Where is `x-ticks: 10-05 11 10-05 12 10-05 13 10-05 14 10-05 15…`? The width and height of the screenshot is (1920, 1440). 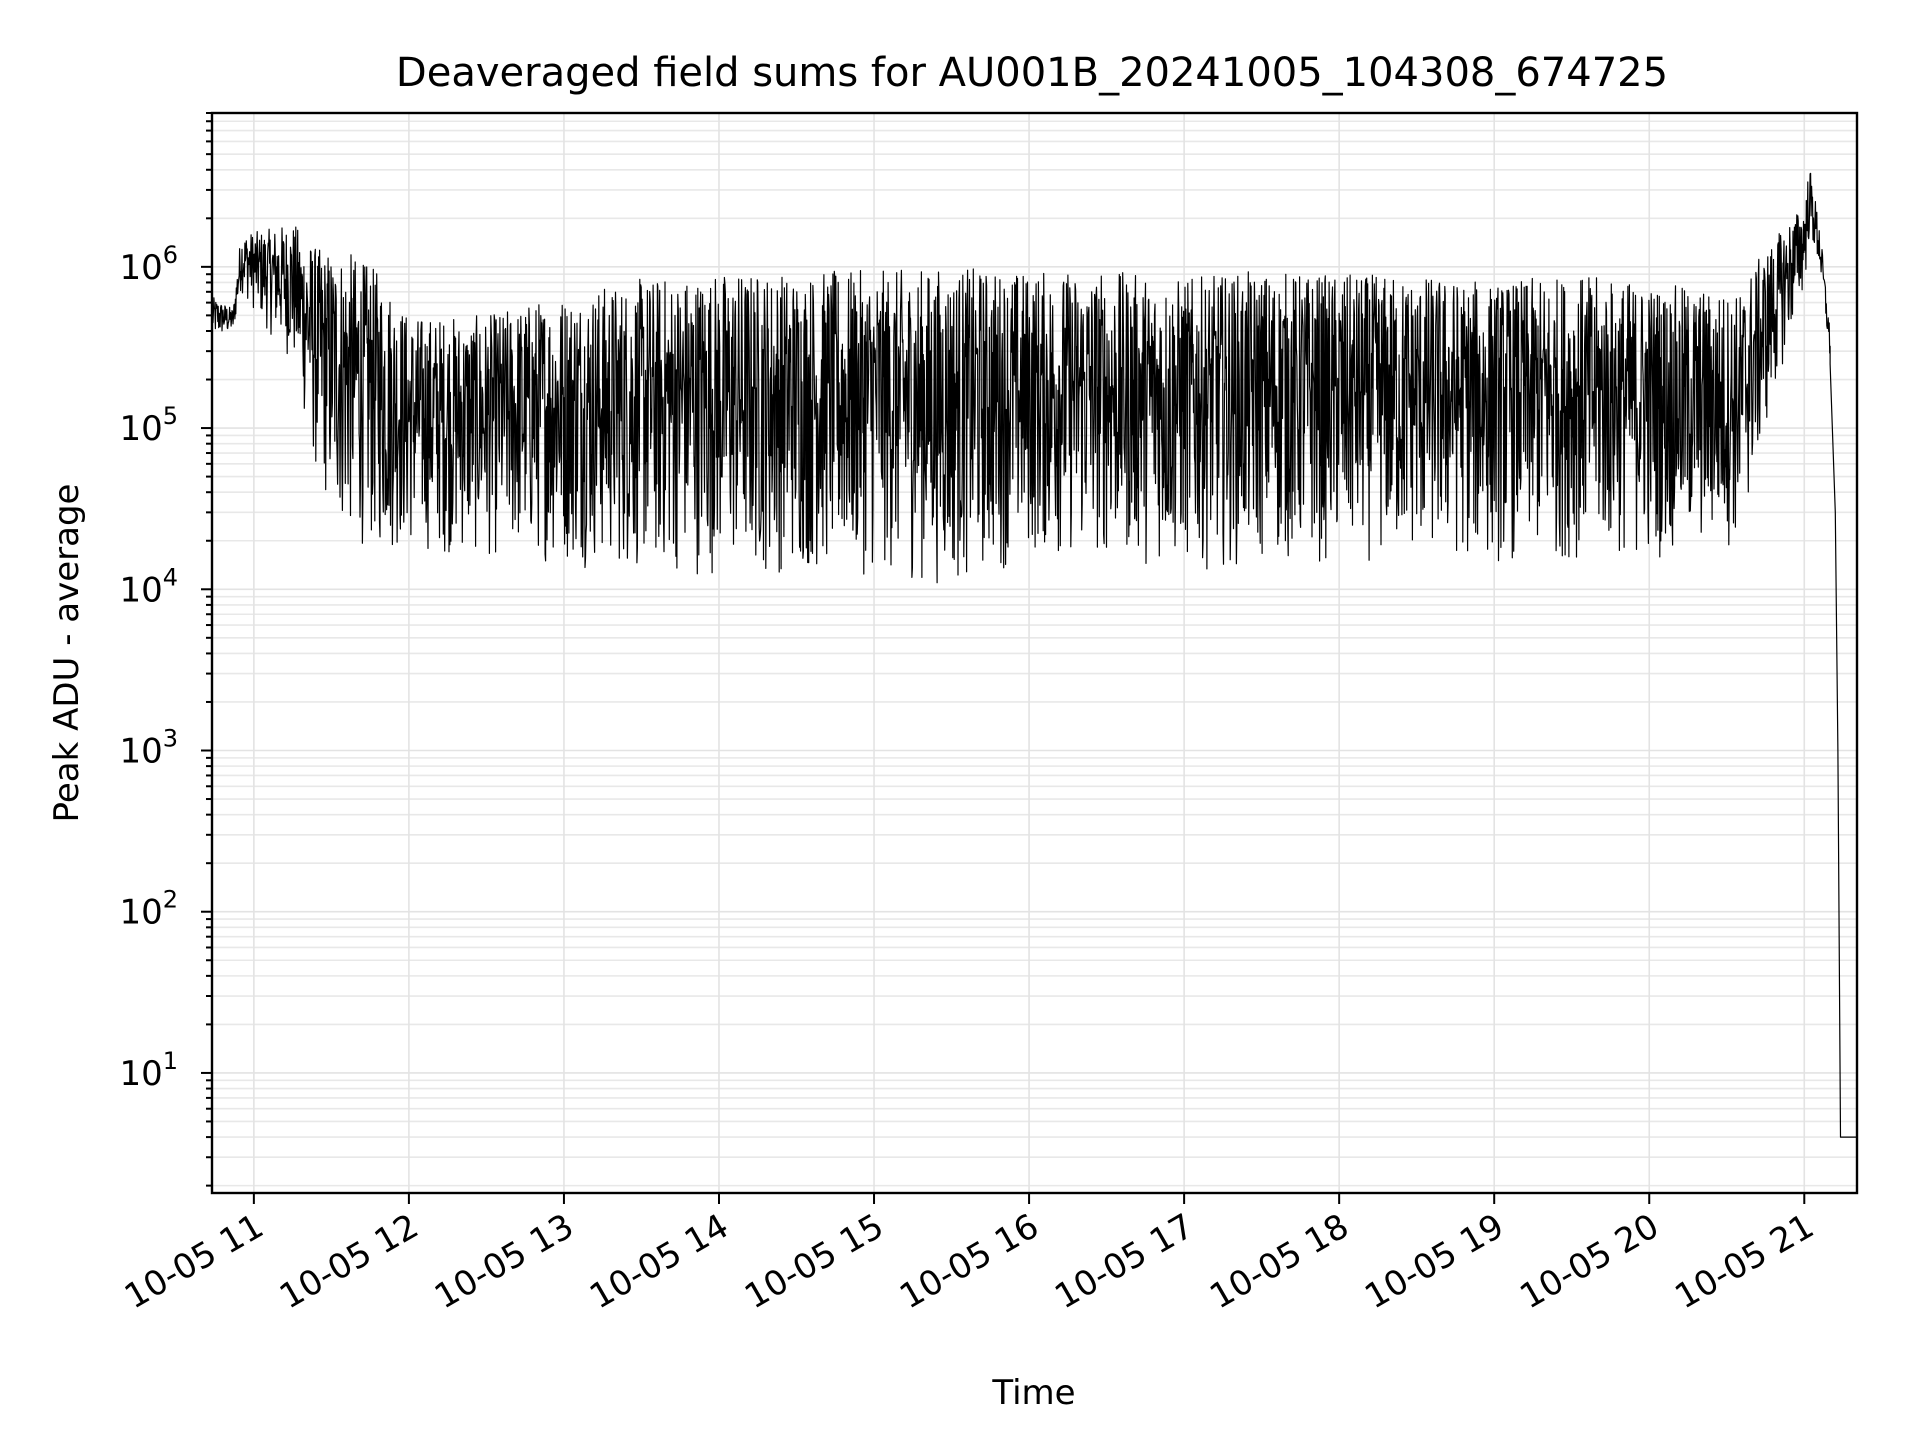 x-ticks: 10-05 11 10-05 12 10-05 13 10-05 14 10-05 15… is located at coordinates (969, 1255).